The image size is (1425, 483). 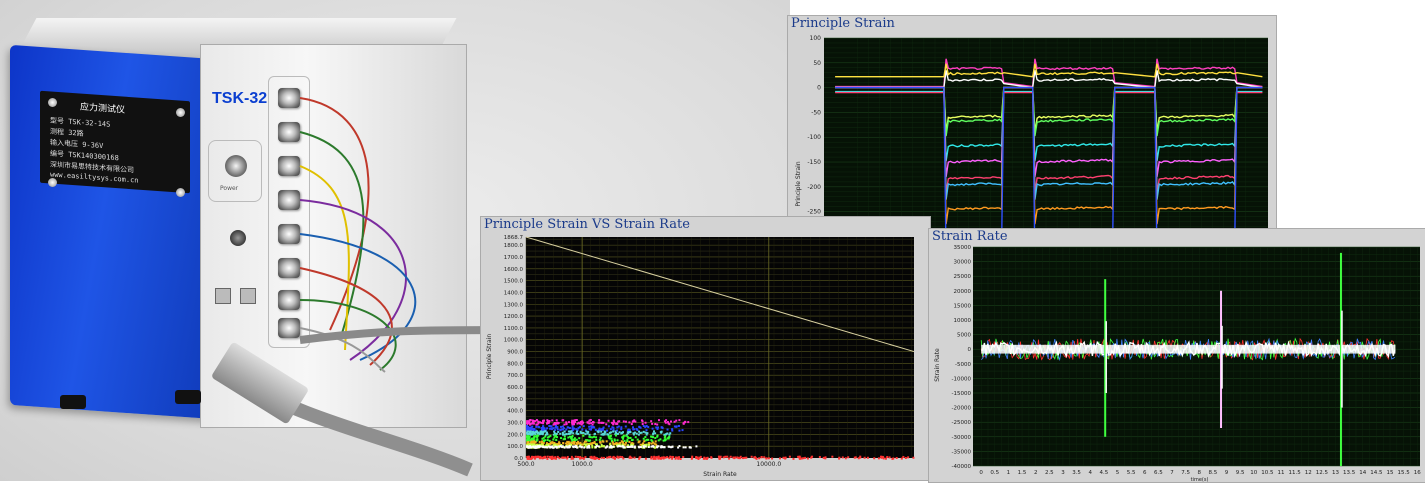 What do you see at coordinates (814, 162) in the screenshot?
I see `y-tick-label: -150` at bounding box center [814, 162].